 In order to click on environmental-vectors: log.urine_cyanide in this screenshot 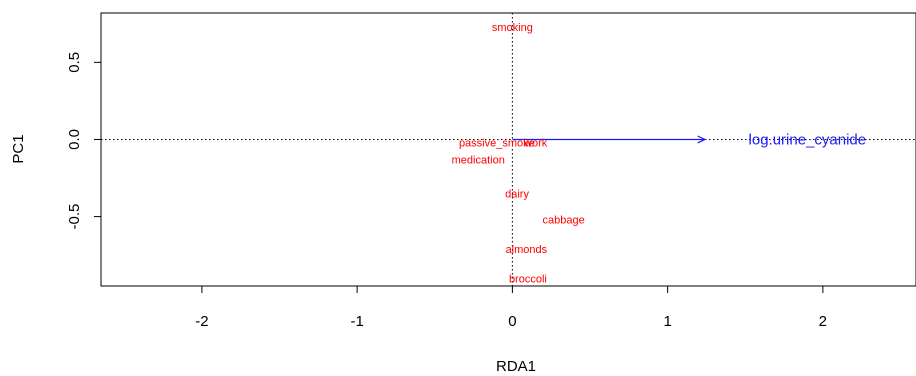, I will do `click(689, 139)`.